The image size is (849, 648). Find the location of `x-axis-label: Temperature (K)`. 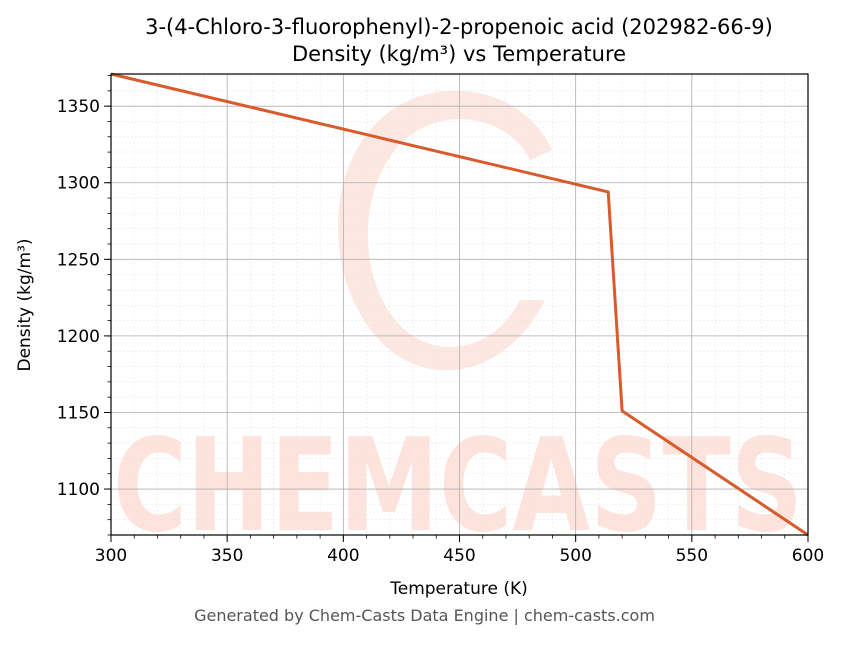

x-axis-label: Temperature (K) is located at coordinates (458, 589).